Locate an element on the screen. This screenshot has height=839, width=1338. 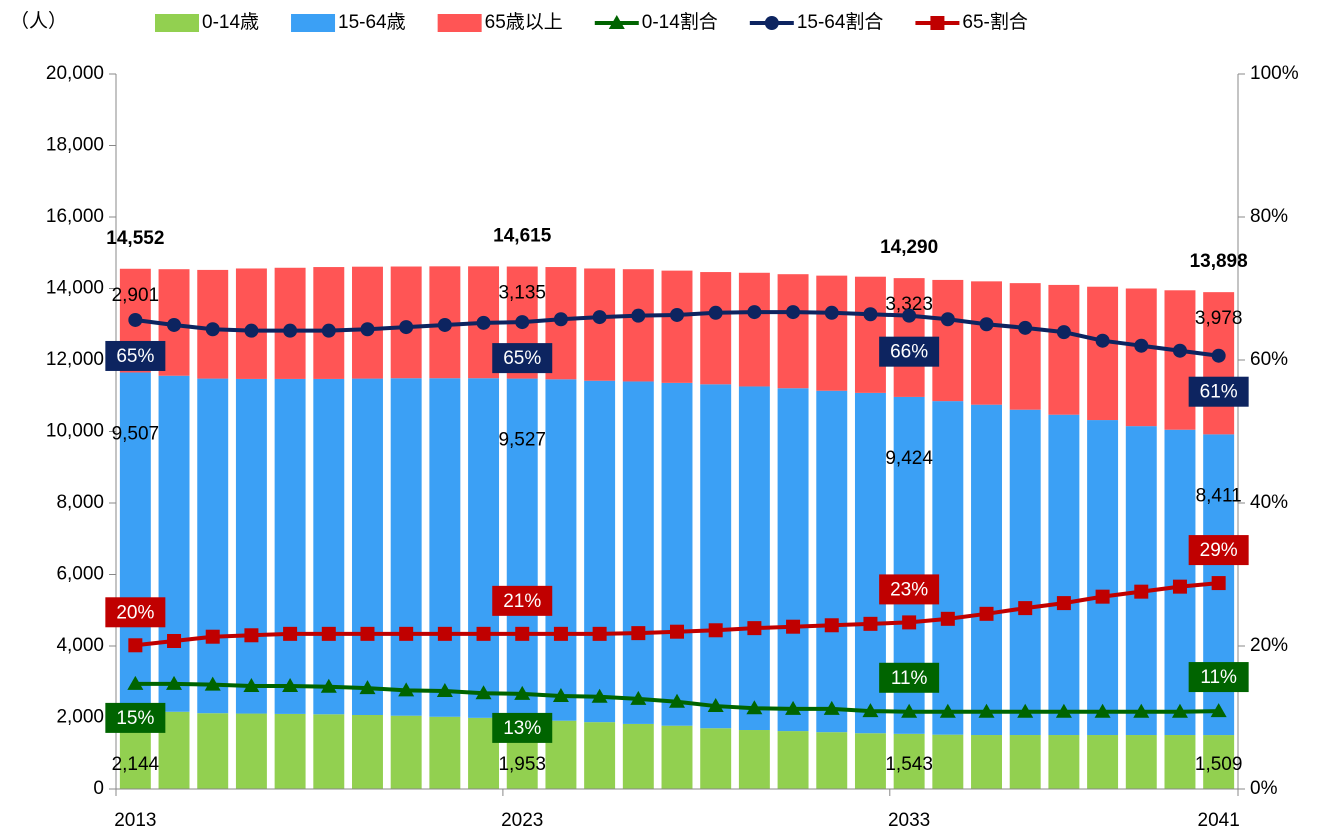
data-label-text: 23% is located at coordinates (909, 589).